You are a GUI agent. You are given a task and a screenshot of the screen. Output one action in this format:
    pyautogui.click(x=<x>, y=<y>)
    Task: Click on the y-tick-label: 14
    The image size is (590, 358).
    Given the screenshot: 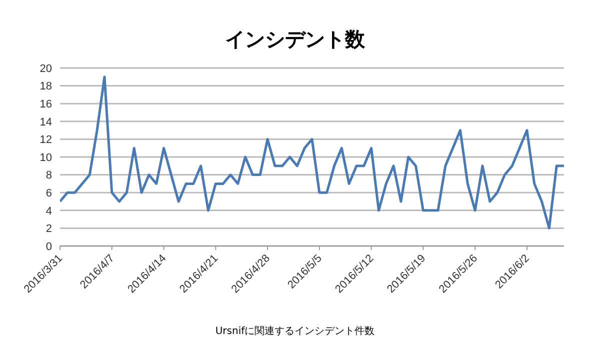 What is the action you would take?
    pyautogui.click(x=46, y=122)
    